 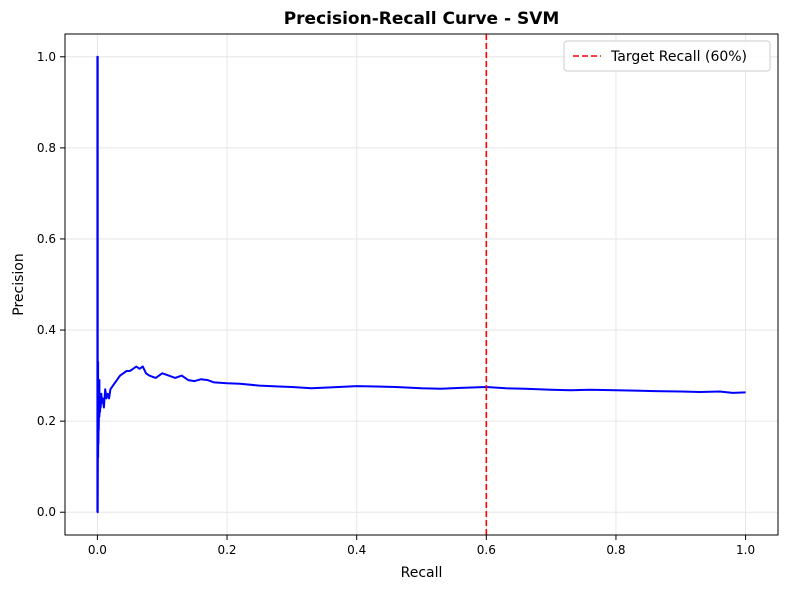 What do you see at coordinates (46, 239) in the screenshot?
I see `y-tick-label: 0.6` at bounding box center [46, 239].